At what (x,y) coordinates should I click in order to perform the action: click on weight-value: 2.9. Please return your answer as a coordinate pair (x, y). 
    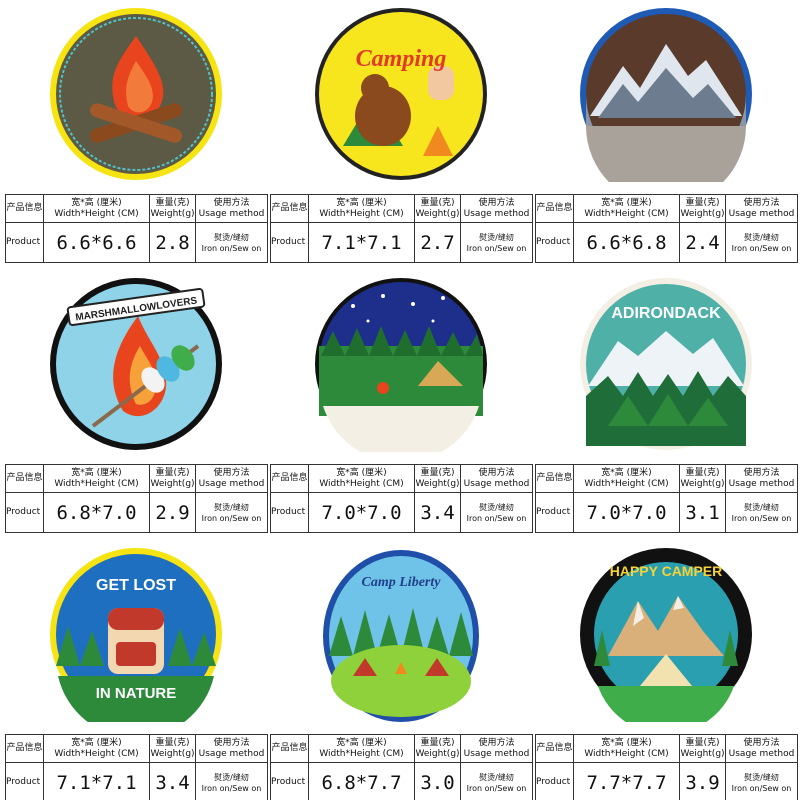
    Looking at the image, I should click on (172, 512).